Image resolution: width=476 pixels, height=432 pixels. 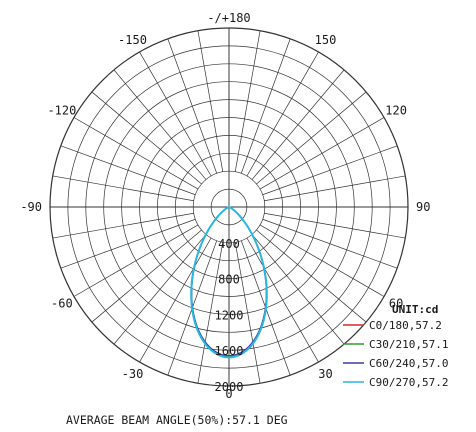 What do you see at coordinates (229, 351) in the screenshot?
I see `radial-tick-label: 1600` at bounding box center [229, 351].